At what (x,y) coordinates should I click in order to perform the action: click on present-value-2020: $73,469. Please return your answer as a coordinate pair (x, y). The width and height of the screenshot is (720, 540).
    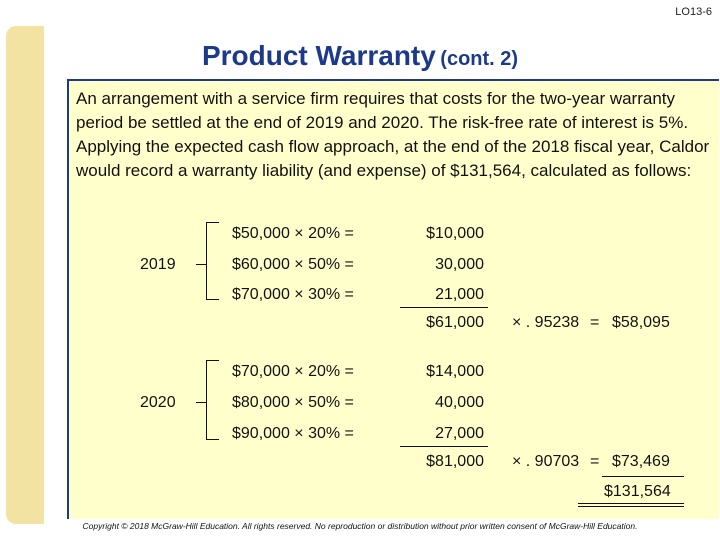
    Looking at the image, I should click on (641, 461).